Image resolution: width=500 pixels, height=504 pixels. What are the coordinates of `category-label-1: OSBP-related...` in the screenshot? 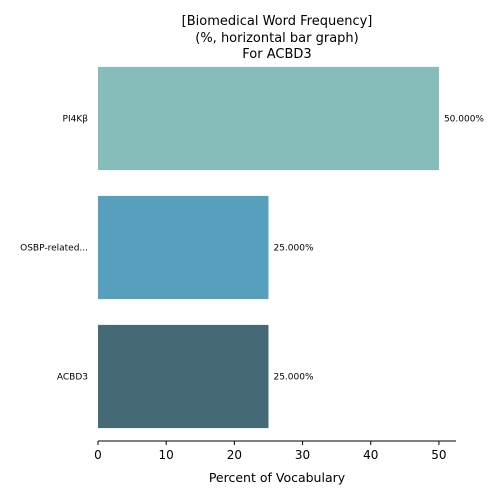 It's located at (54, 249).